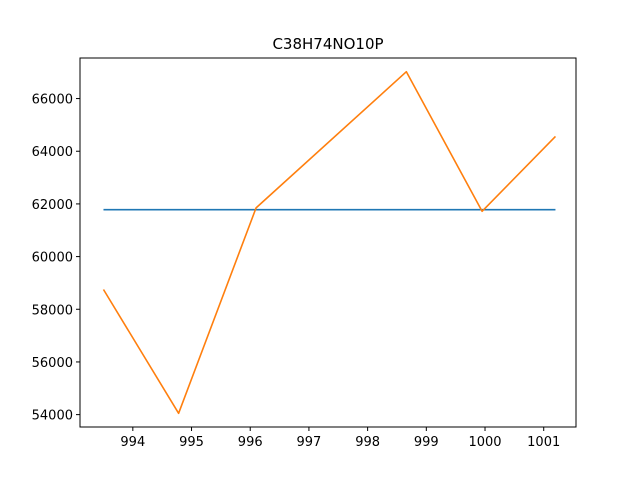  I want to click on x-tick-label: 994, so click(132, 442).